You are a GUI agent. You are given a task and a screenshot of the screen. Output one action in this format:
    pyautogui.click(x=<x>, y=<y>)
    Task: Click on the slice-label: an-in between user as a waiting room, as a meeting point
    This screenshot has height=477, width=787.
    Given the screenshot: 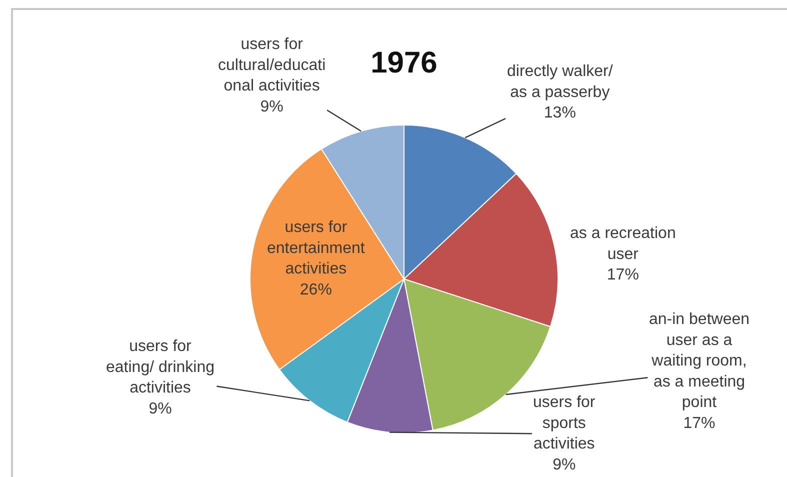 What is the action you would take?
    pyautogui.click(x=699, y=361)
    